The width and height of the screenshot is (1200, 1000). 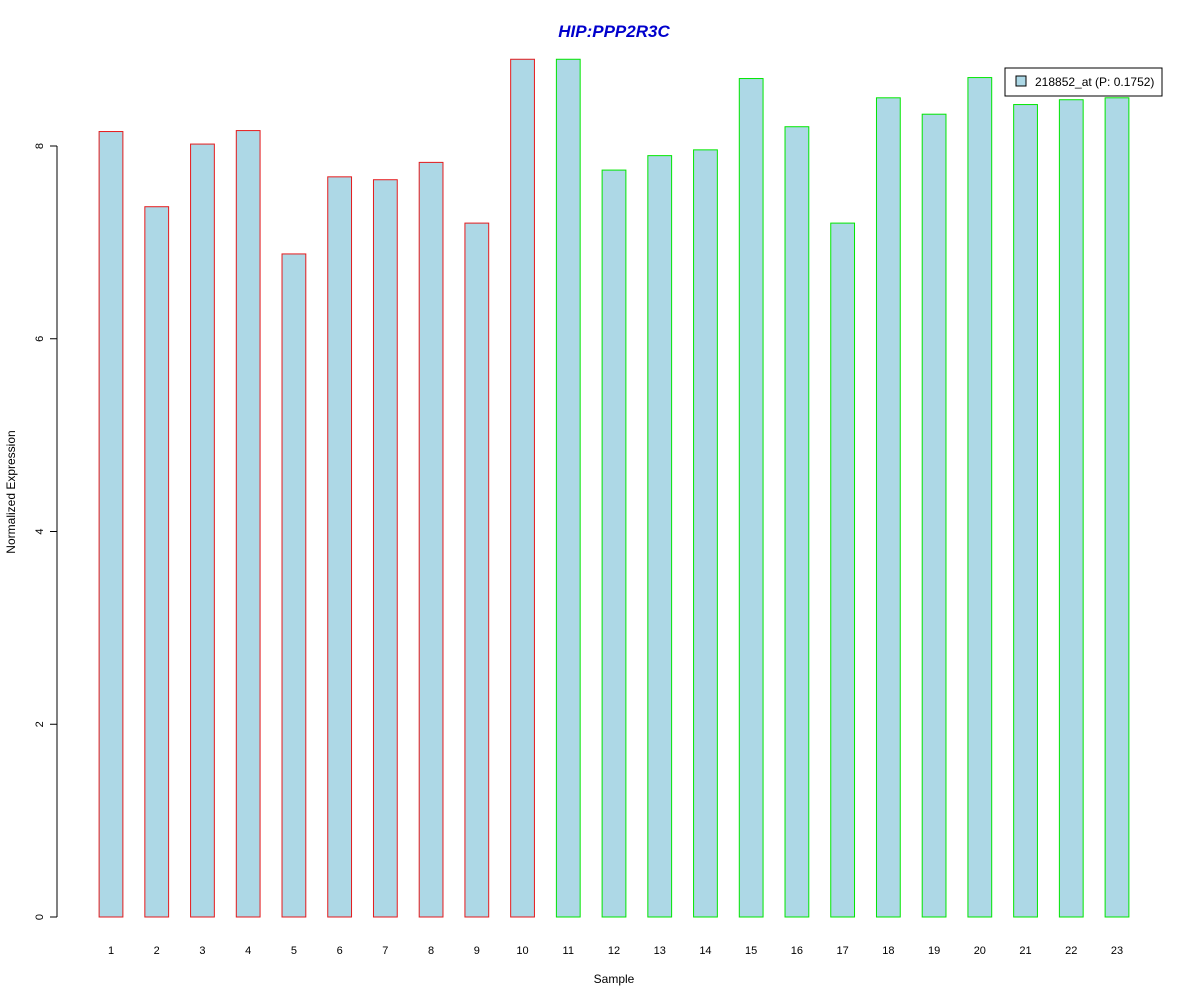 I want to click on legend: 218852_at (P: 0.1752), so click(x=1083, y=82).